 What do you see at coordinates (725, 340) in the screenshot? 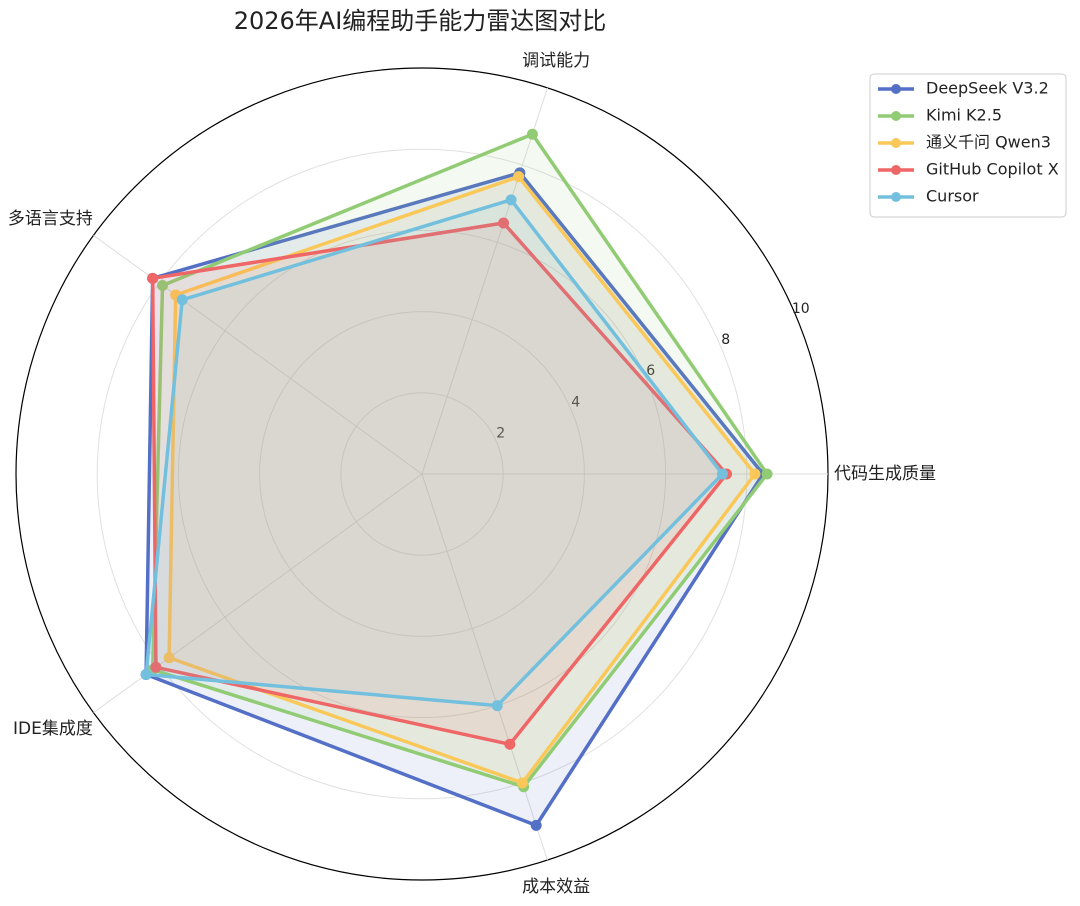
I see `r-tick-label: 8` at bounding box center [725, 340].